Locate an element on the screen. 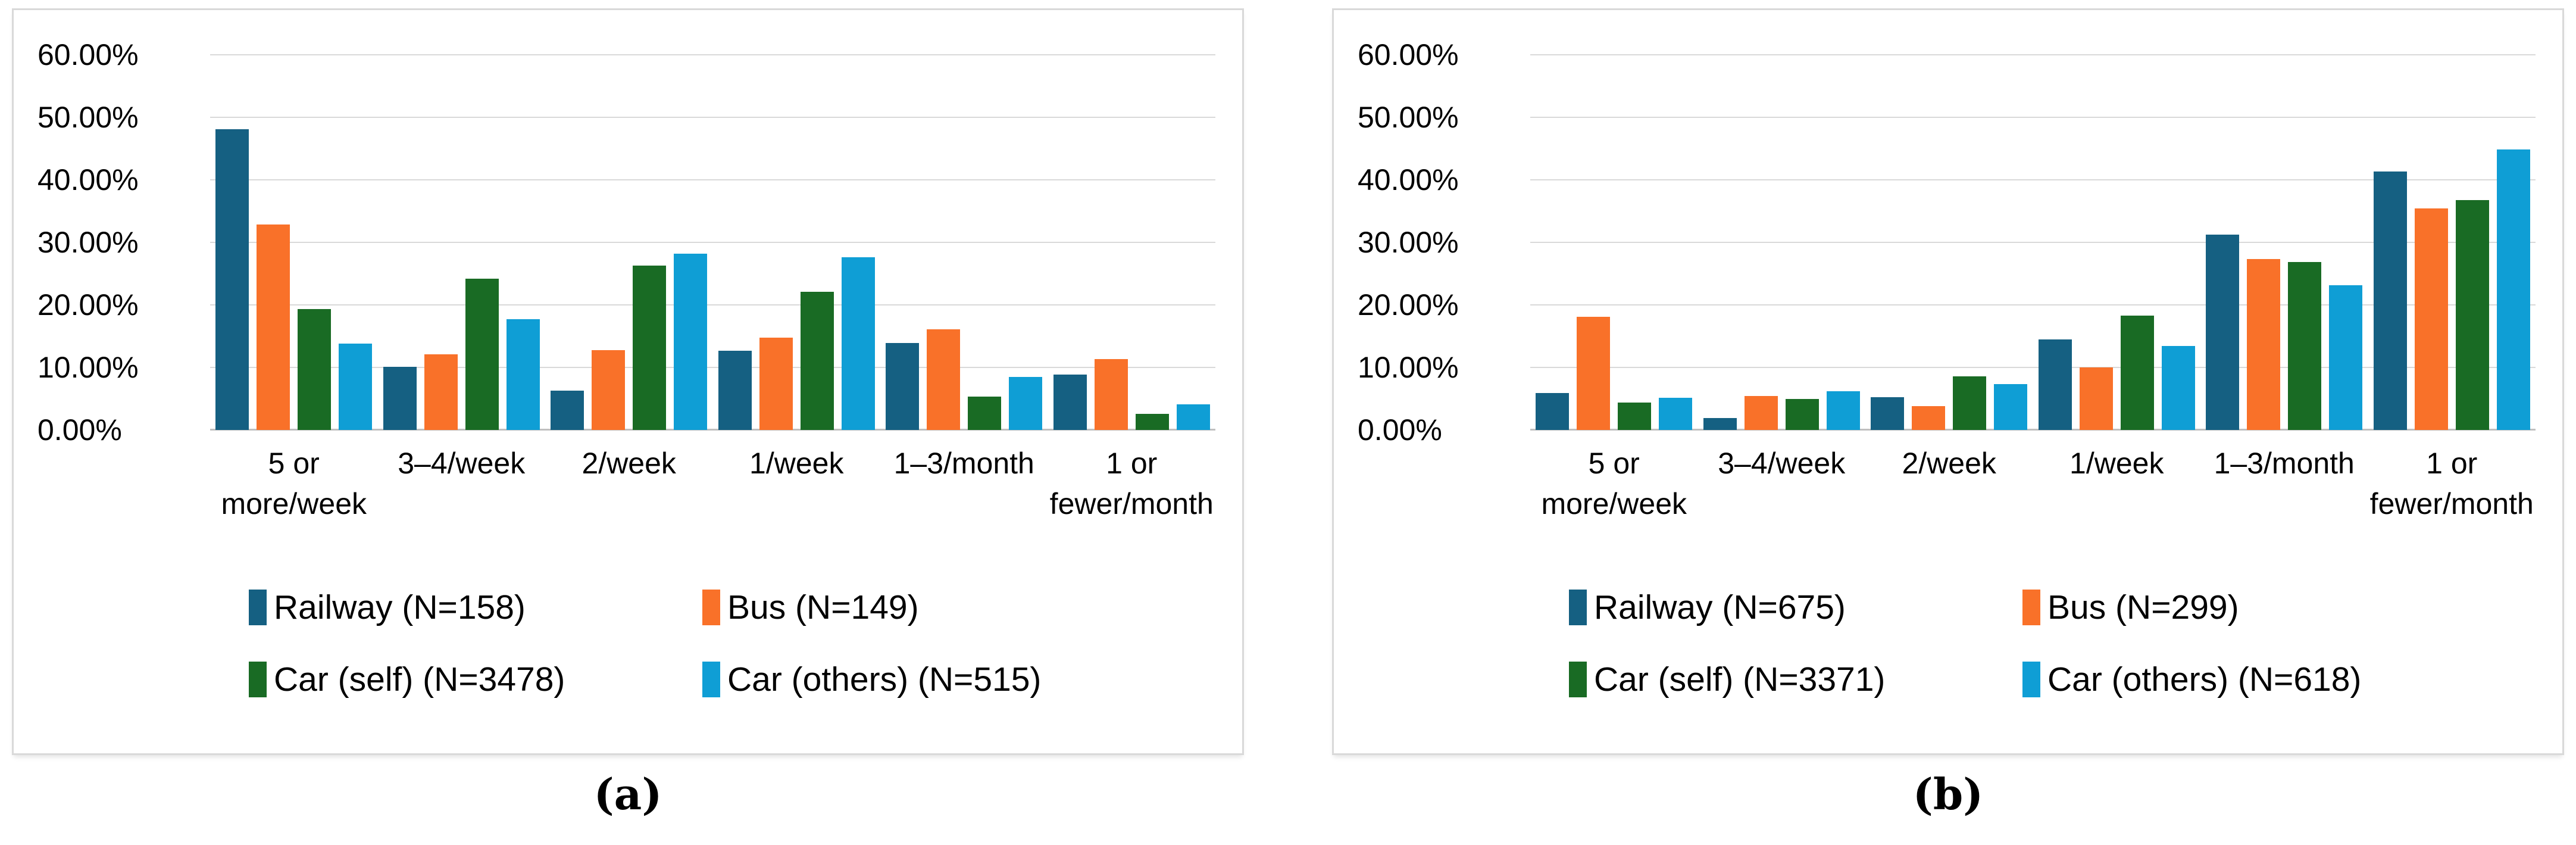  legend-label: Bus (N=299) is located at coordinates (2143, 607).